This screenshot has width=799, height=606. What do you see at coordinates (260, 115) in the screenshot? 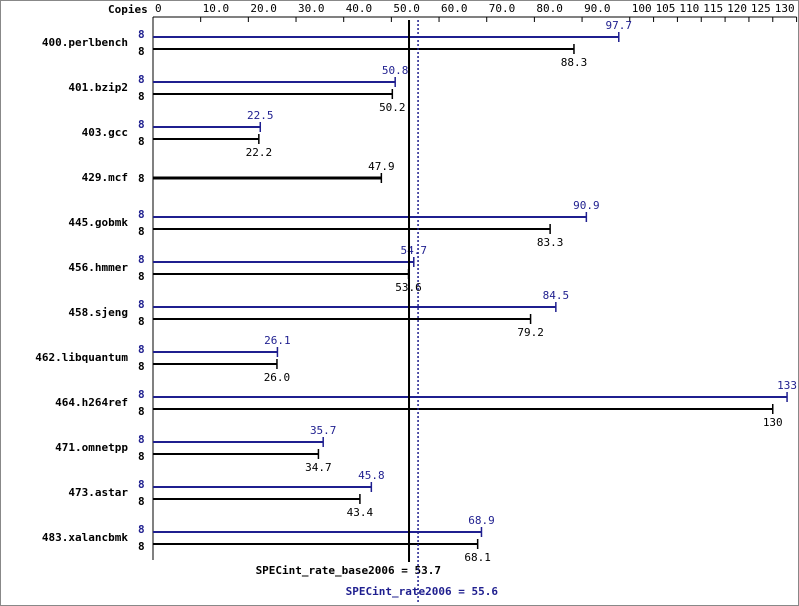
I see `value-label: 22.5` at bounding box center [260, 115].